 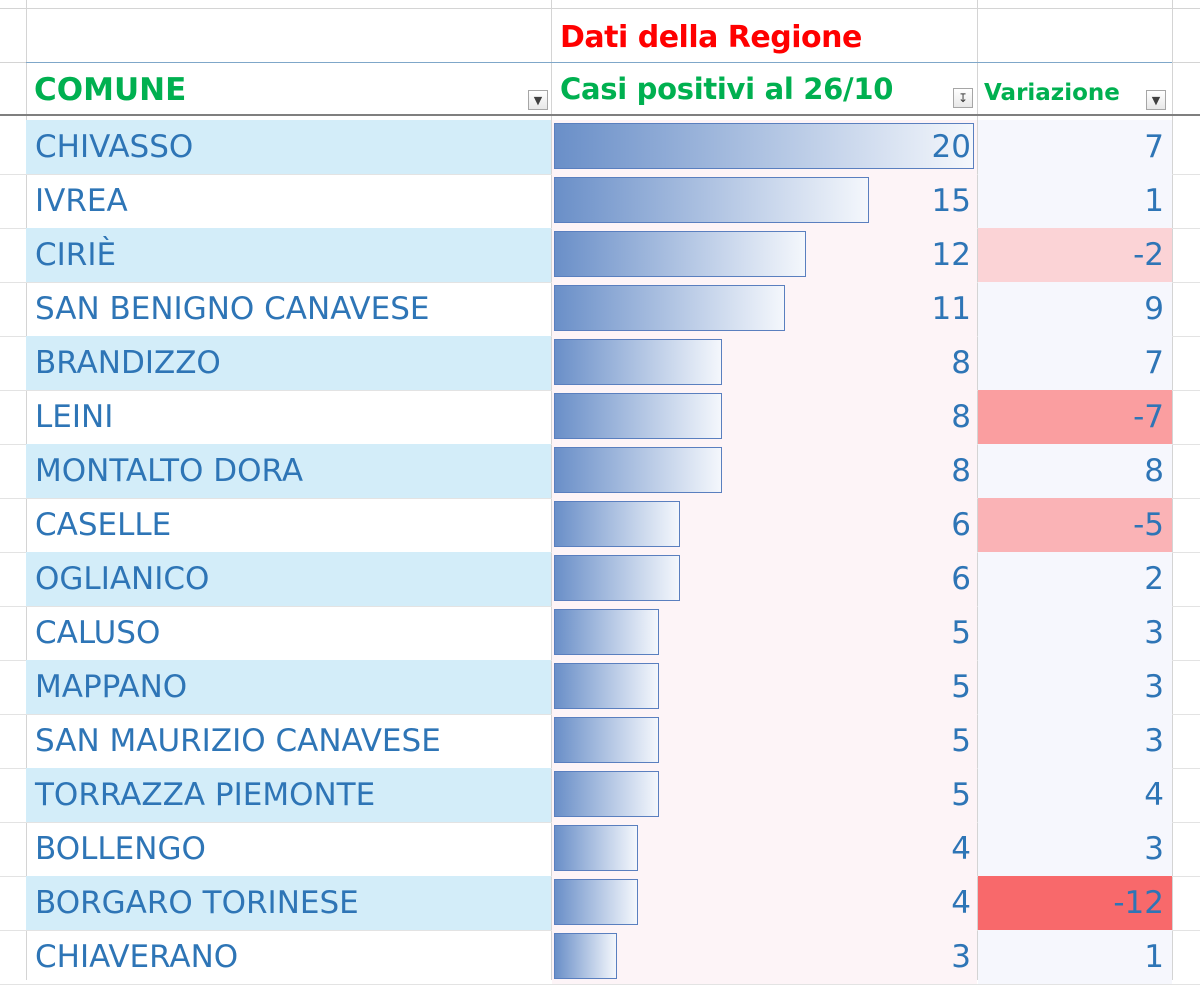 What do you see at coordinates (288, 687) in the screenshot?
I see `comune-cell: MAPPANO` at bounding box center [288, 687].